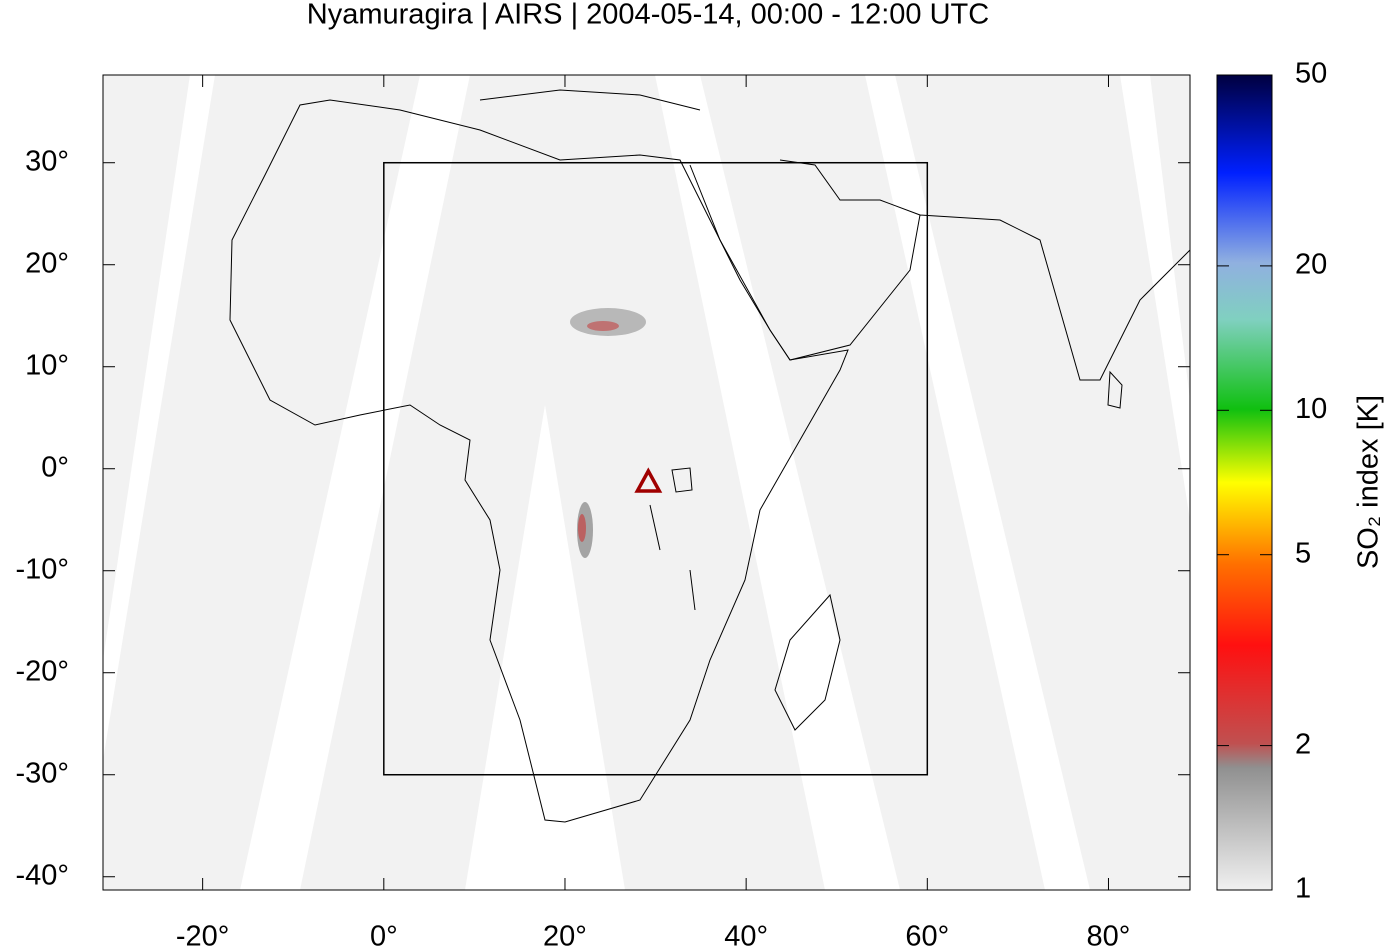  What do you see at coordinates (384, 935) in the screenshot?
I see `x-tick-label: 0°` at bounding box center [384, 935].